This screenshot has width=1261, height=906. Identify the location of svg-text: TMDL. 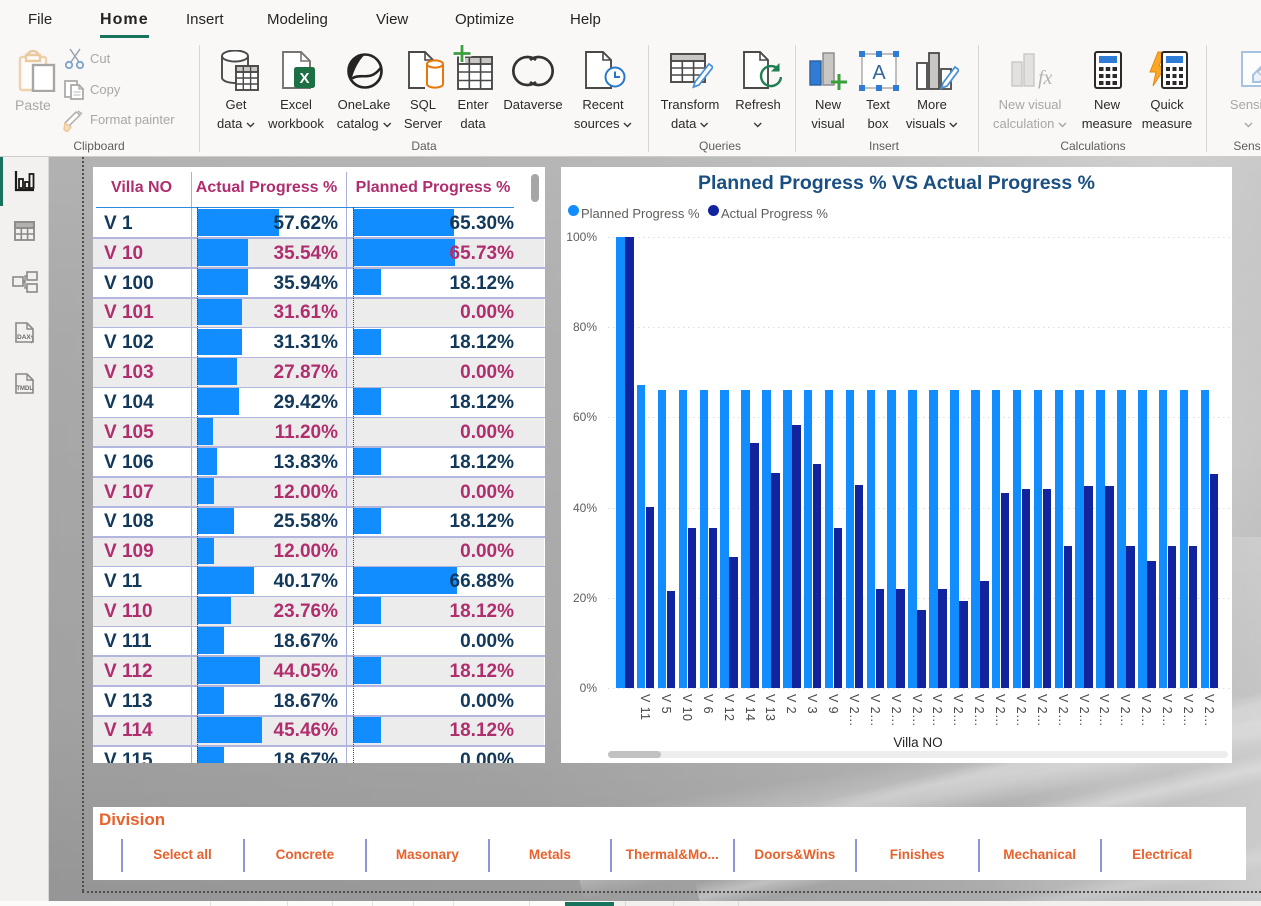
(24, 389).